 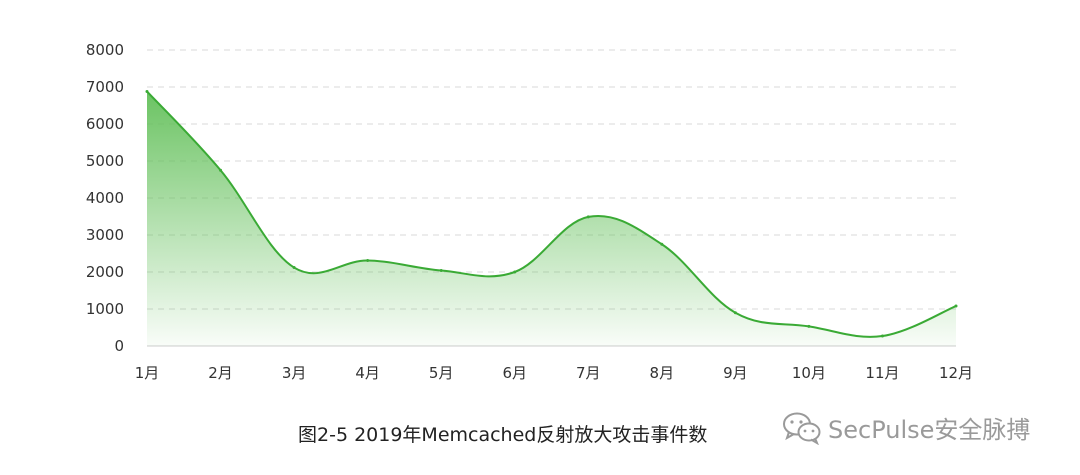 I want to click on x-tick-label: 12月, so click(x=956, y=373).